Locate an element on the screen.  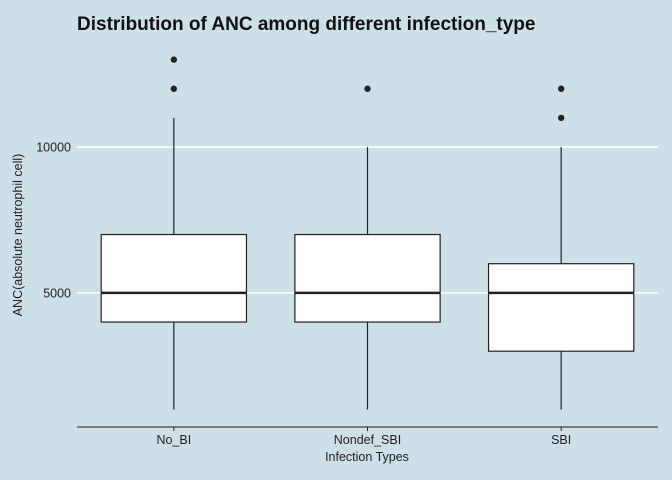
box-SBI is located at coordinates (561, 247).